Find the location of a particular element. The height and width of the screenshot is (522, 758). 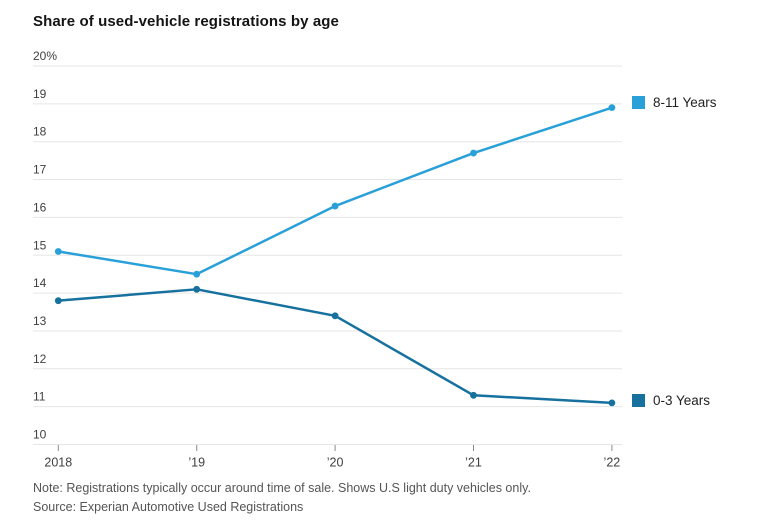

y-axis-label: 12 is located at coordinates (40, 359).